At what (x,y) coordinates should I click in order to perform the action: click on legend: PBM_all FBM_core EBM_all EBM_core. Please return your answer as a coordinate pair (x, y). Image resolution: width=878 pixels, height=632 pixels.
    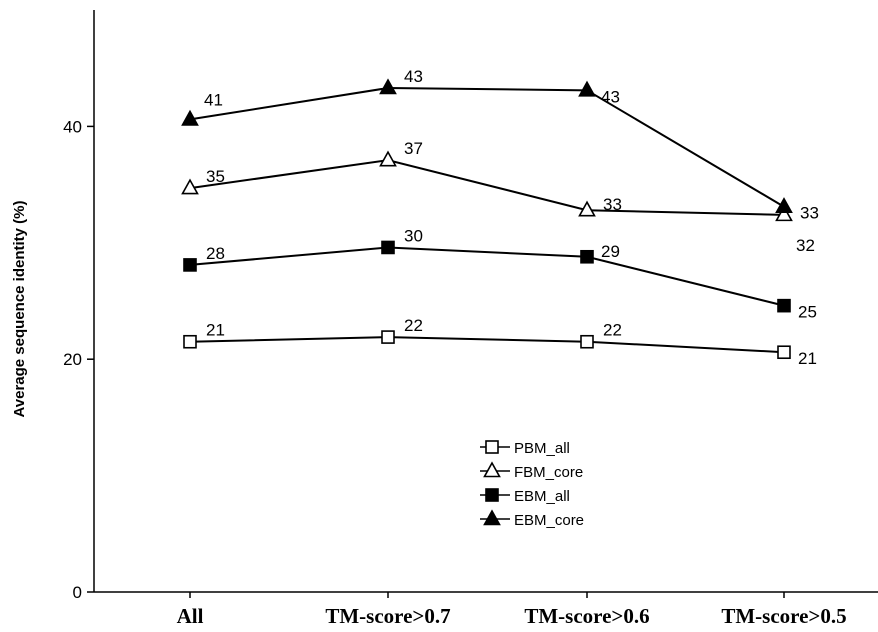
    Looking at the image, I should click on (532, 484).